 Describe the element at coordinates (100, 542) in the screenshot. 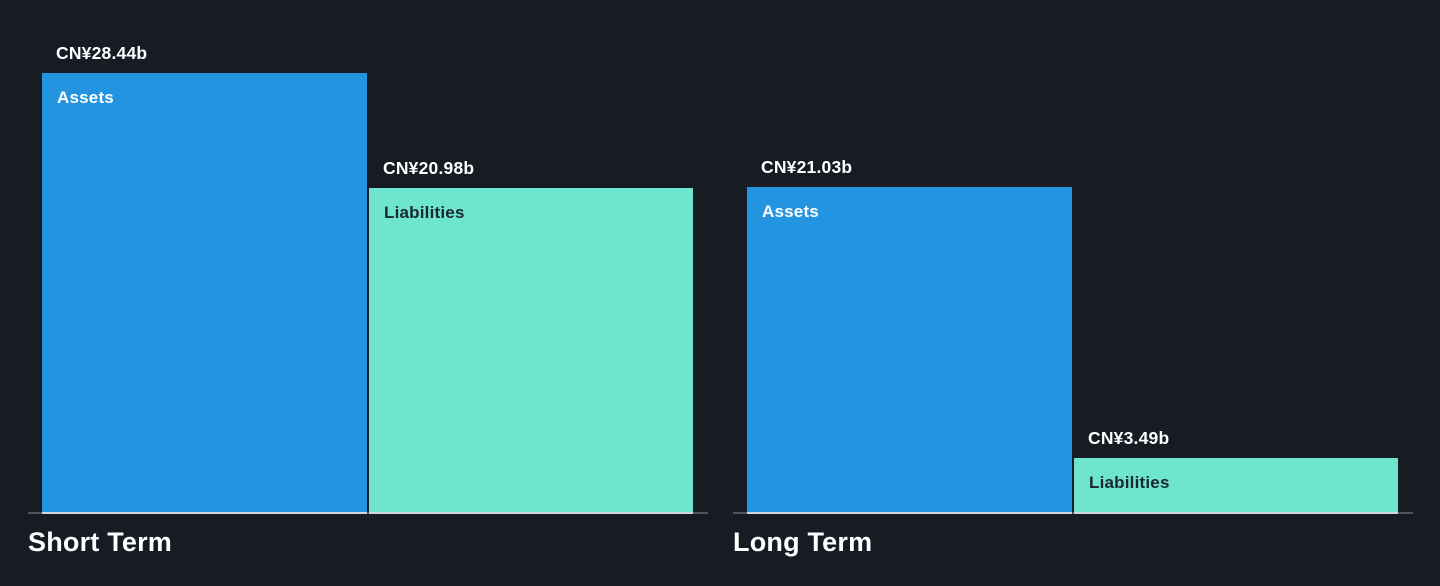

I see `short-term-title: Short Term` at that location.